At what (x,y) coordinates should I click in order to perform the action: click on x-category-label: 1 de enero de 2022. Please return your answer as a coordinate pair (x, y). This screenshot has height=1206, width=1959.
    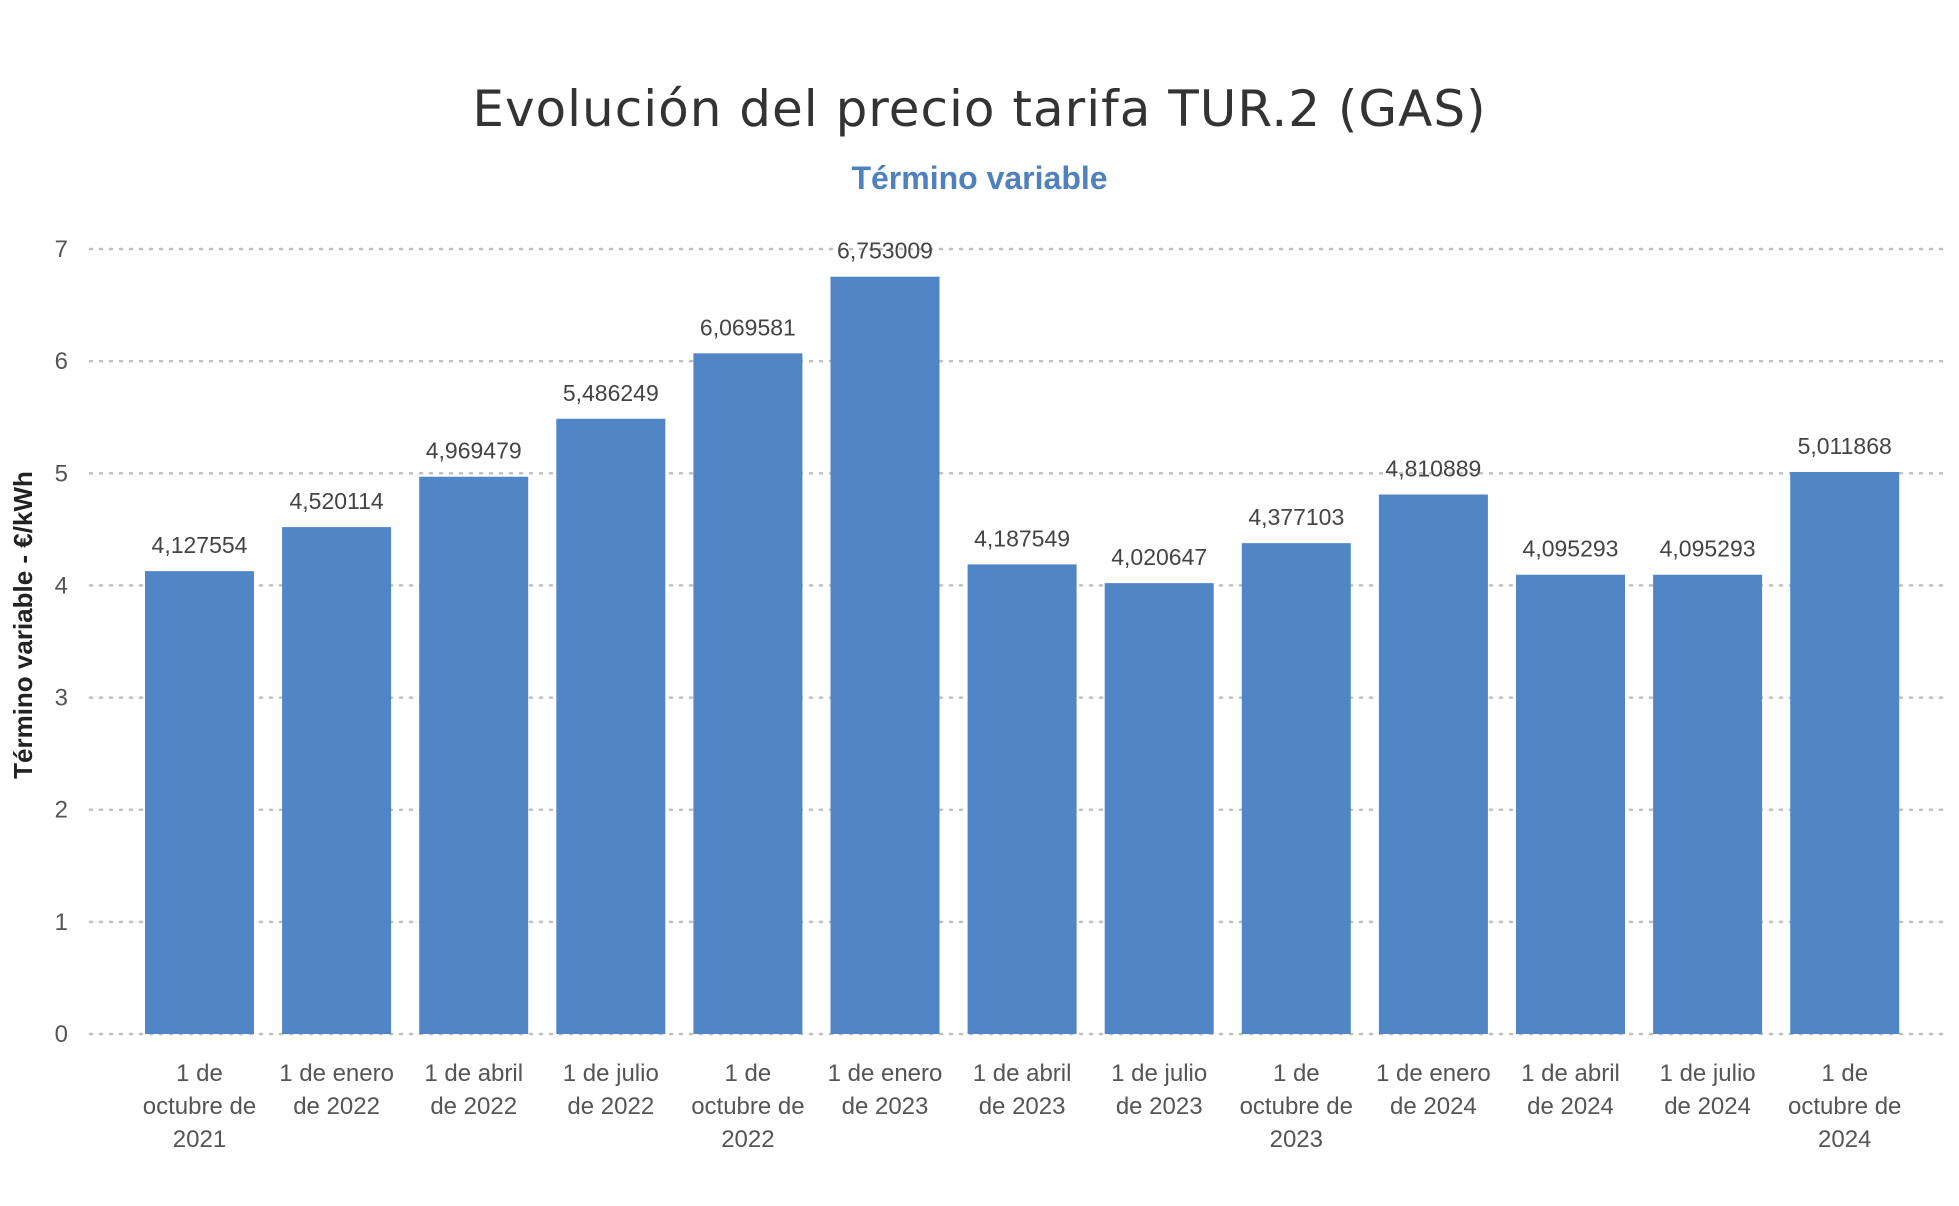
    Looking at the image, I should click on (336, 1090).